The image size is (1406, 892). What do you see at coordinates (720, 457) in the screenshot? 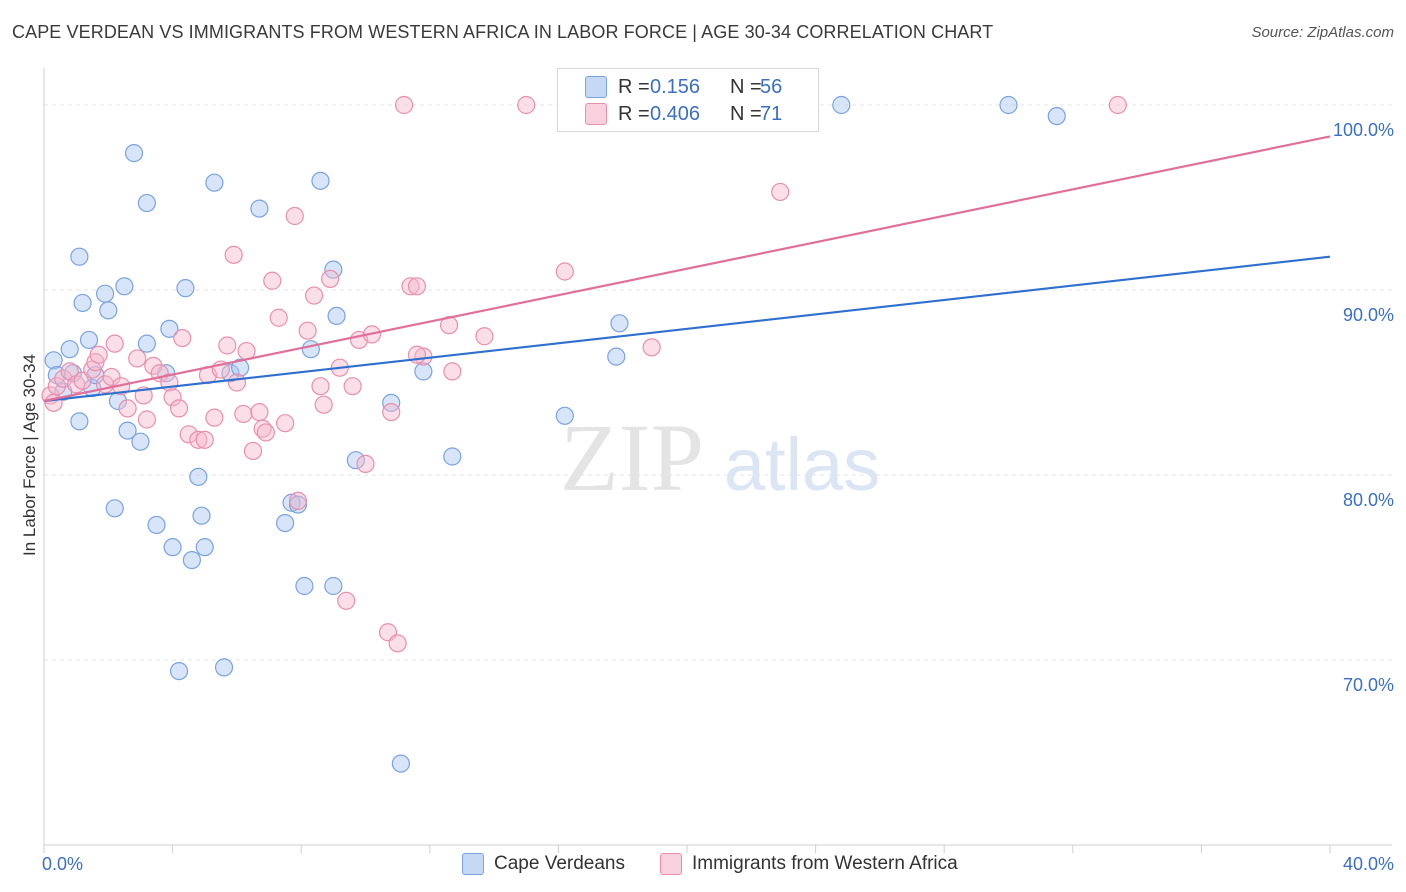
I see `watermark: ZIP atlas` at bounding box center [720, 457].